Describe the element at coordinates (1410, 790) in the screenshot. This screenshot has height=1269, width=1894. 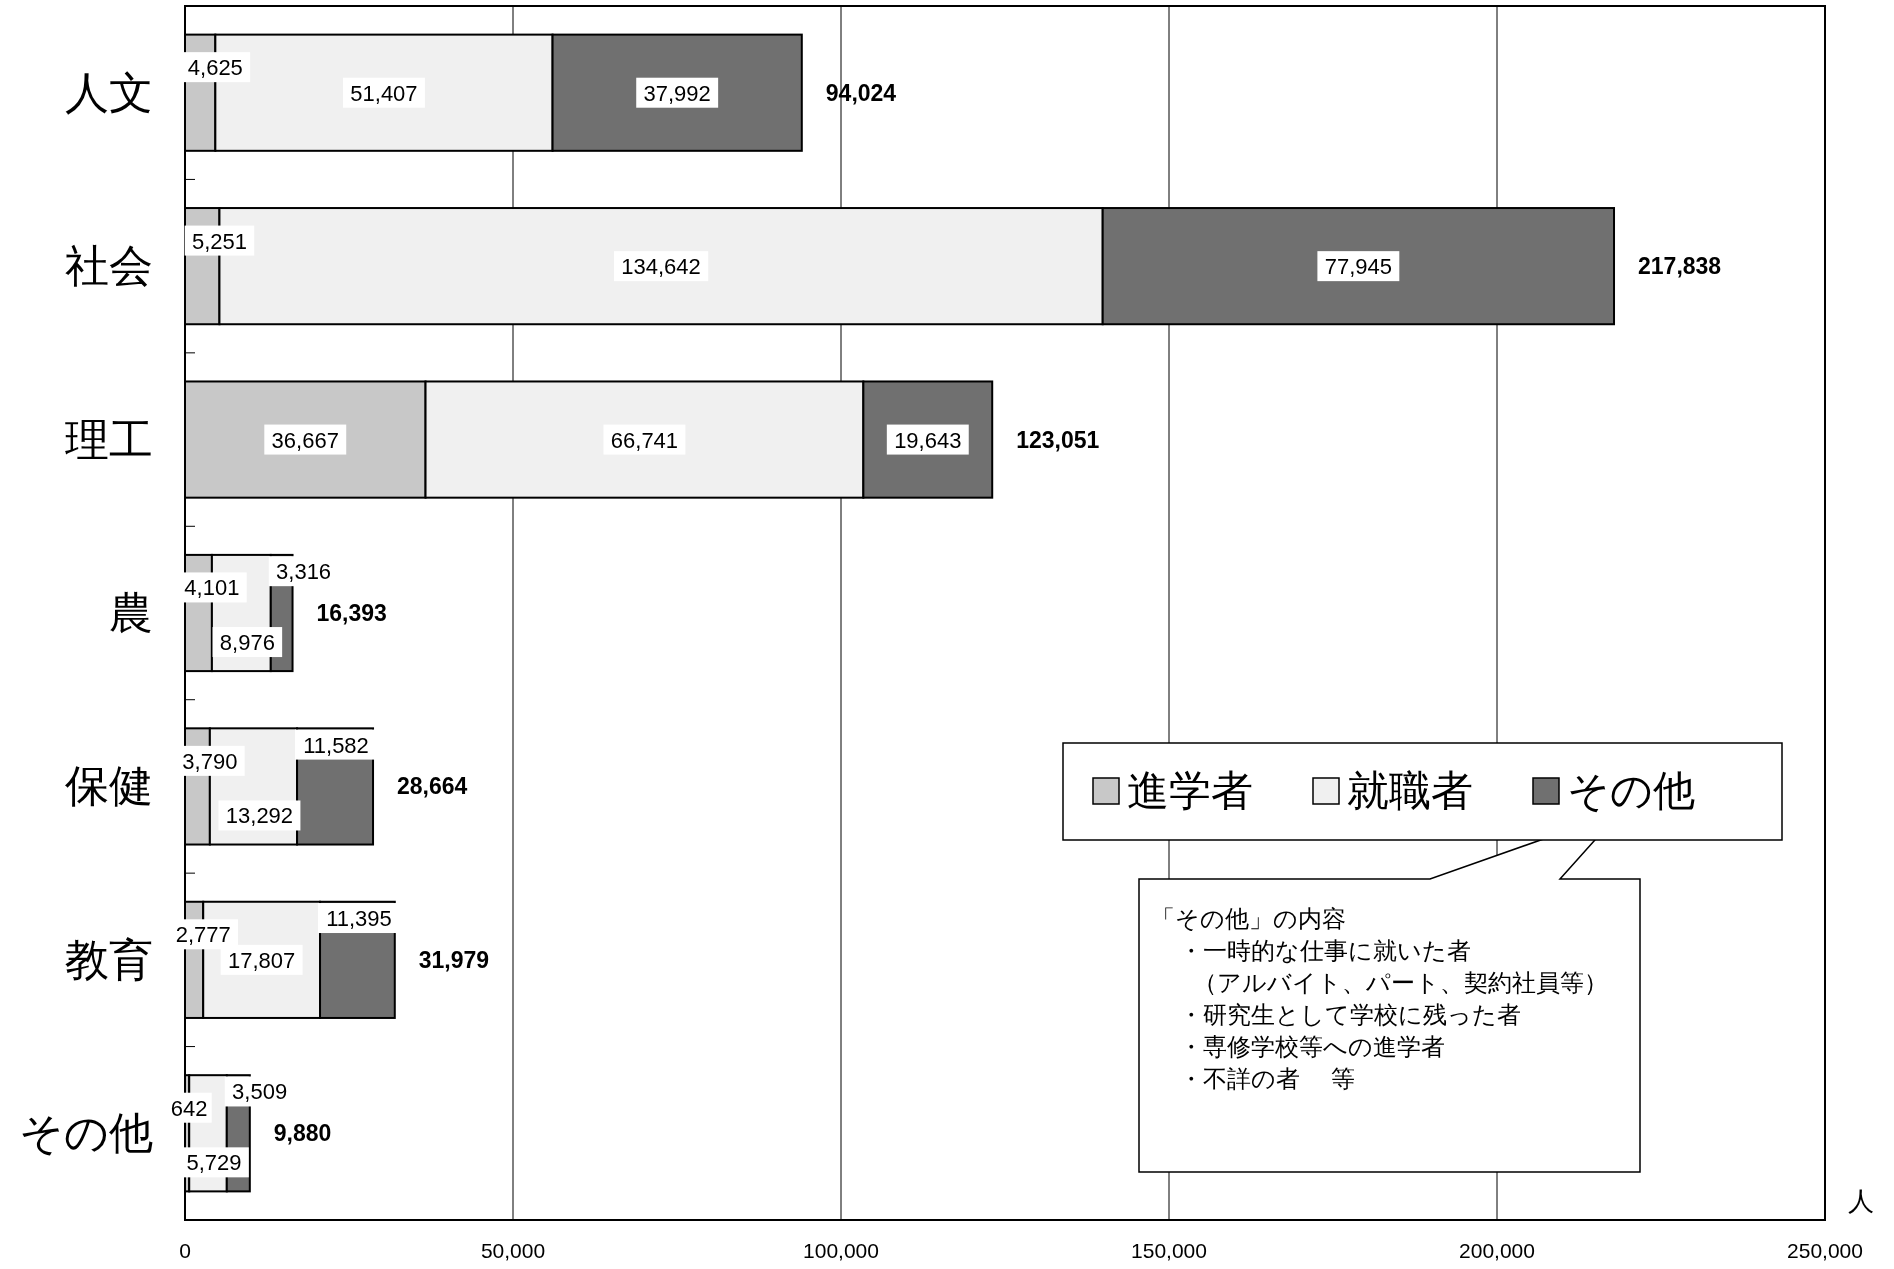
I see `legend-label: 就職者` at that location.